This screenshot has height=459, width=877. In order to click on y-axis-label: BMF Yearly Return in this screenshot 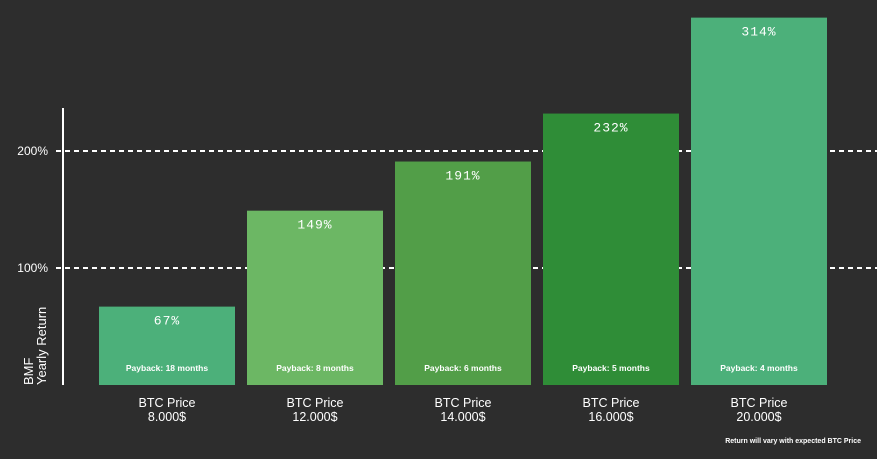, I will do `click(35, 335)`.